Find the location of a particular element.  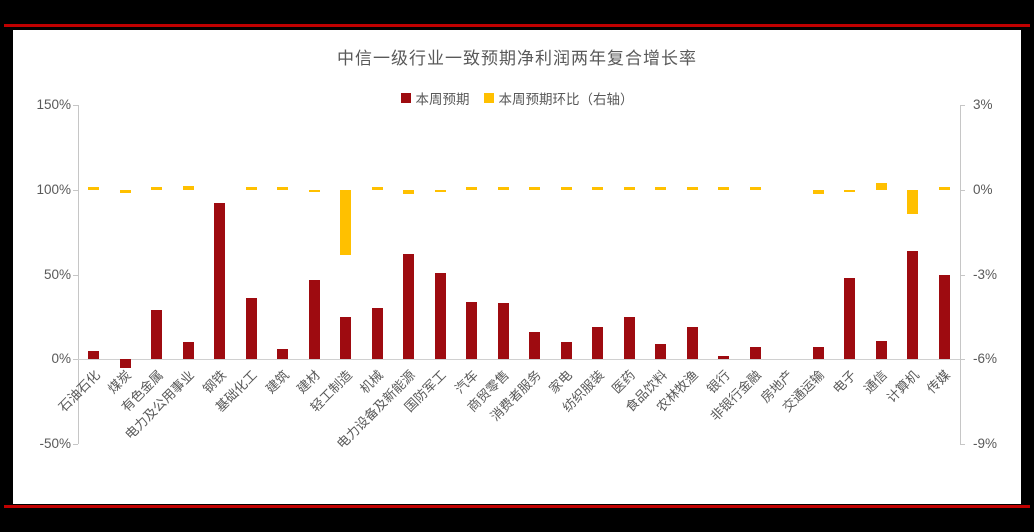

chart-legend: 本周预期 本周预期环比（右轴） is located at coordinates (517, 98).